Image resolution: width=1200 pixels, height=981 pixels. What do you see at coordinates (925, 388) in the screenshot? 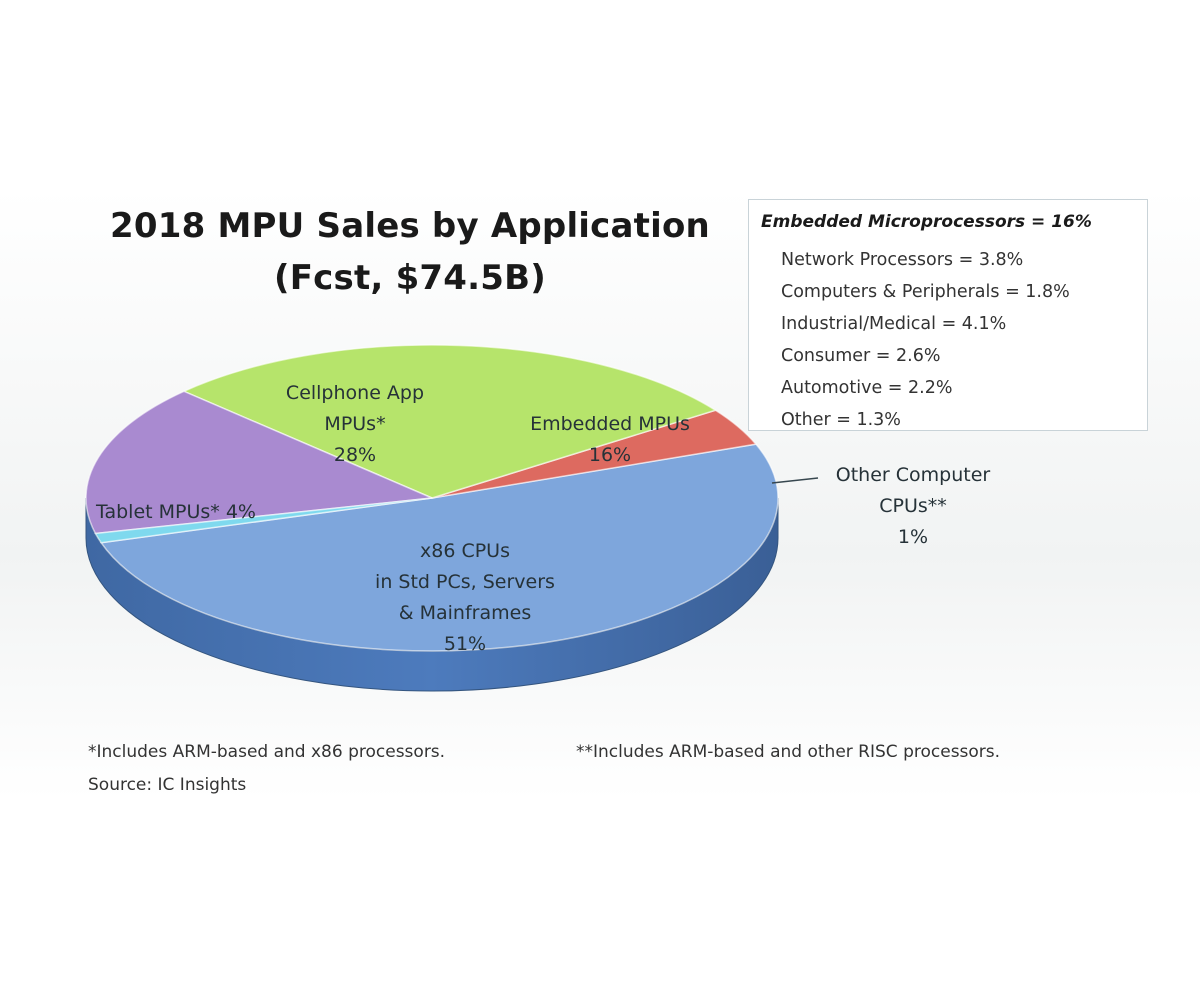
I see `list-item: Automotive = 2.2%` at bounding box center [925, 388].